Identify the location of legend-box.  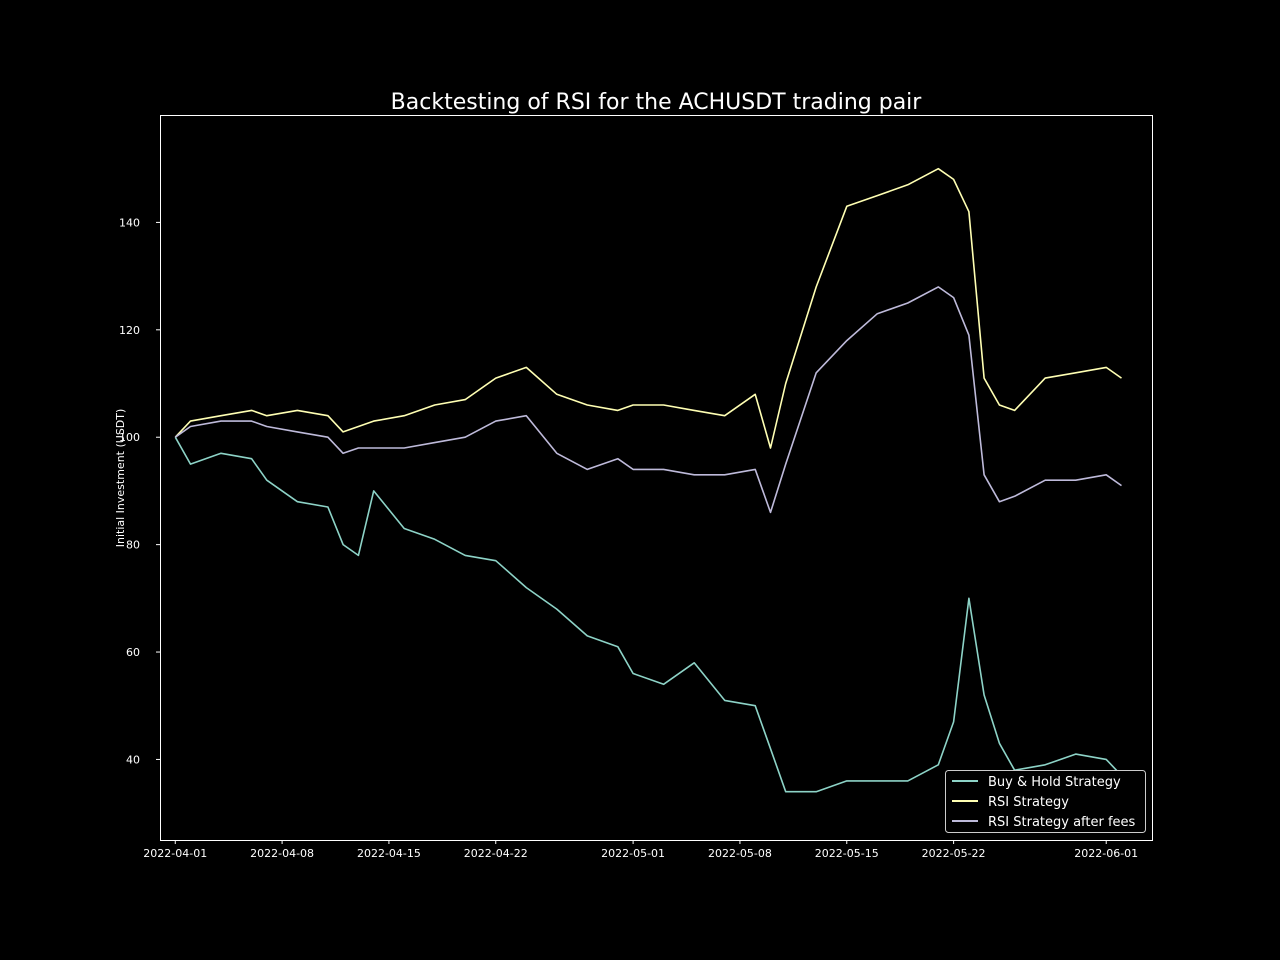
(1045, 801).